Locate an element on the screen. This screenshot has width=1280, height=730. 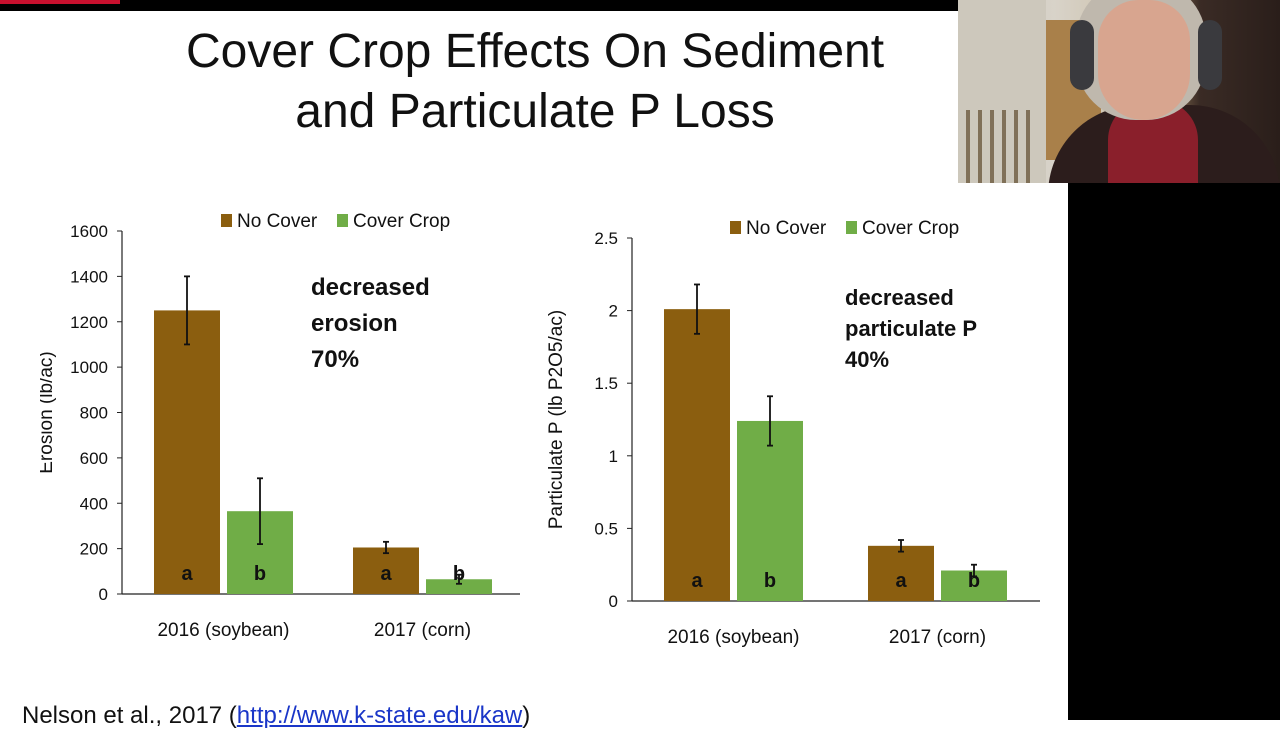
y-tick-label: 0.5 is located at coordinates (606, 528).